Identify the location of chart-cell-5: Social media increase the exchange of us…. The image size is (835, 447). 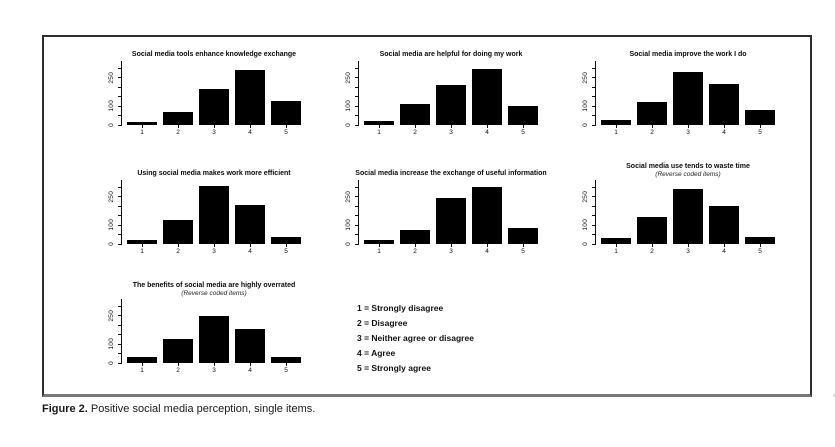
(421, 221).